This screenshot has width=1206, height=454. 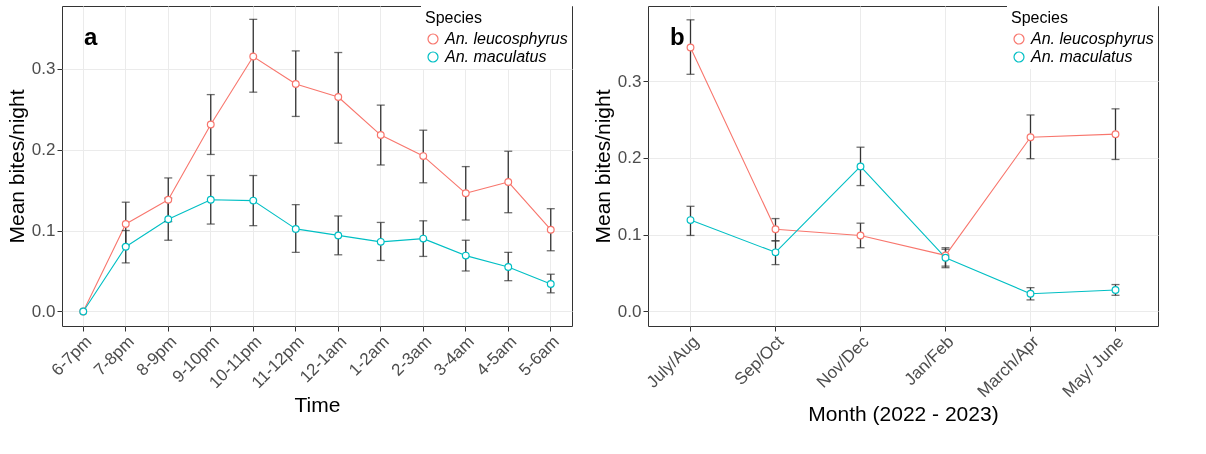 What do you see at coordinates (677, 36) in the screenshot?
I see `annotation: b` at bounding box center [677, 36].